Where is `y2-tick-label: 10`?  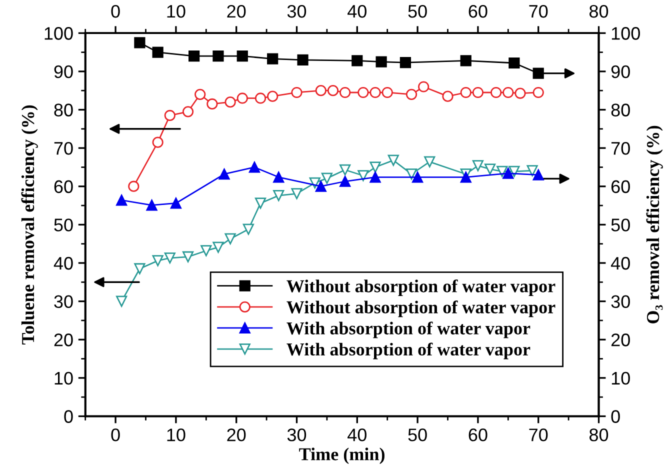 y2-tick-label: 10 is located at coordinates (621, 378).